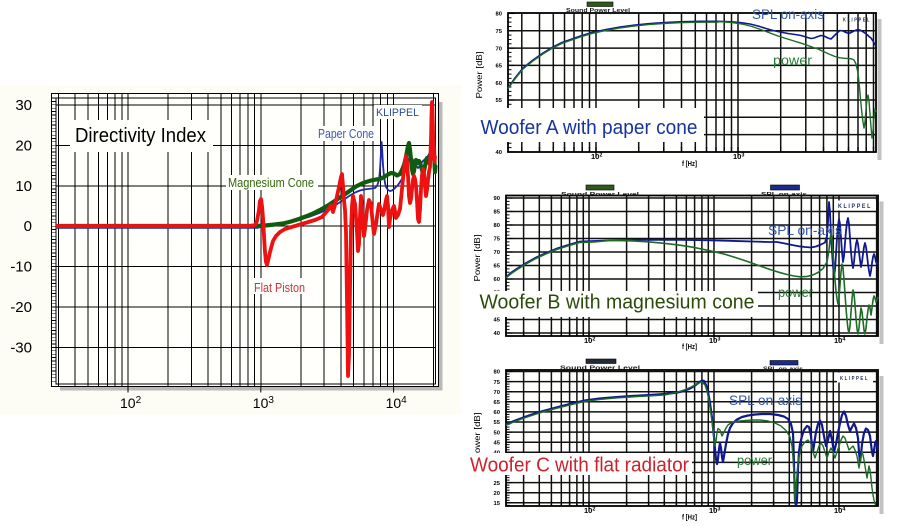 Image resolution: width=897 pixels, height=526 pixels. Describe the element at coordinates (21, 347) in the screenshot. I see `svg-text: -30` at that location.